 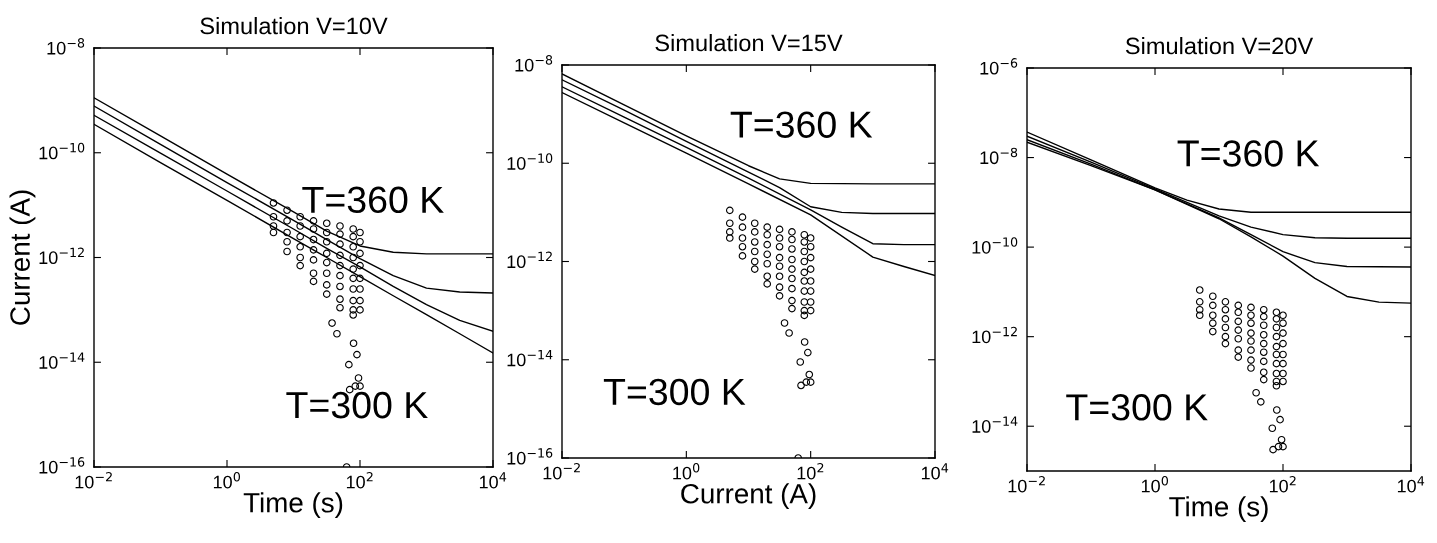 What do you see at coordinates (748, 496) in the screenshot?
I see `x-axis-title: Current (A)` at bounding box center [748, 496].